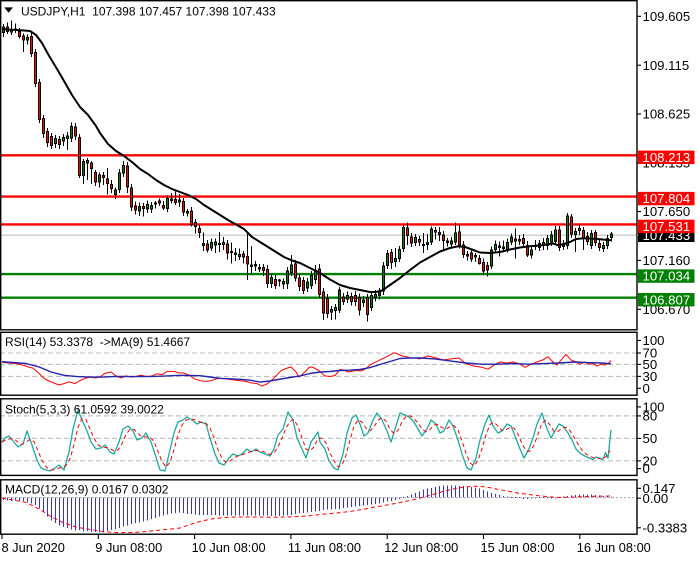  Describe the element at coordinates (666, 65) in the screenshot. I see `svg-text: 109.115` at that location.